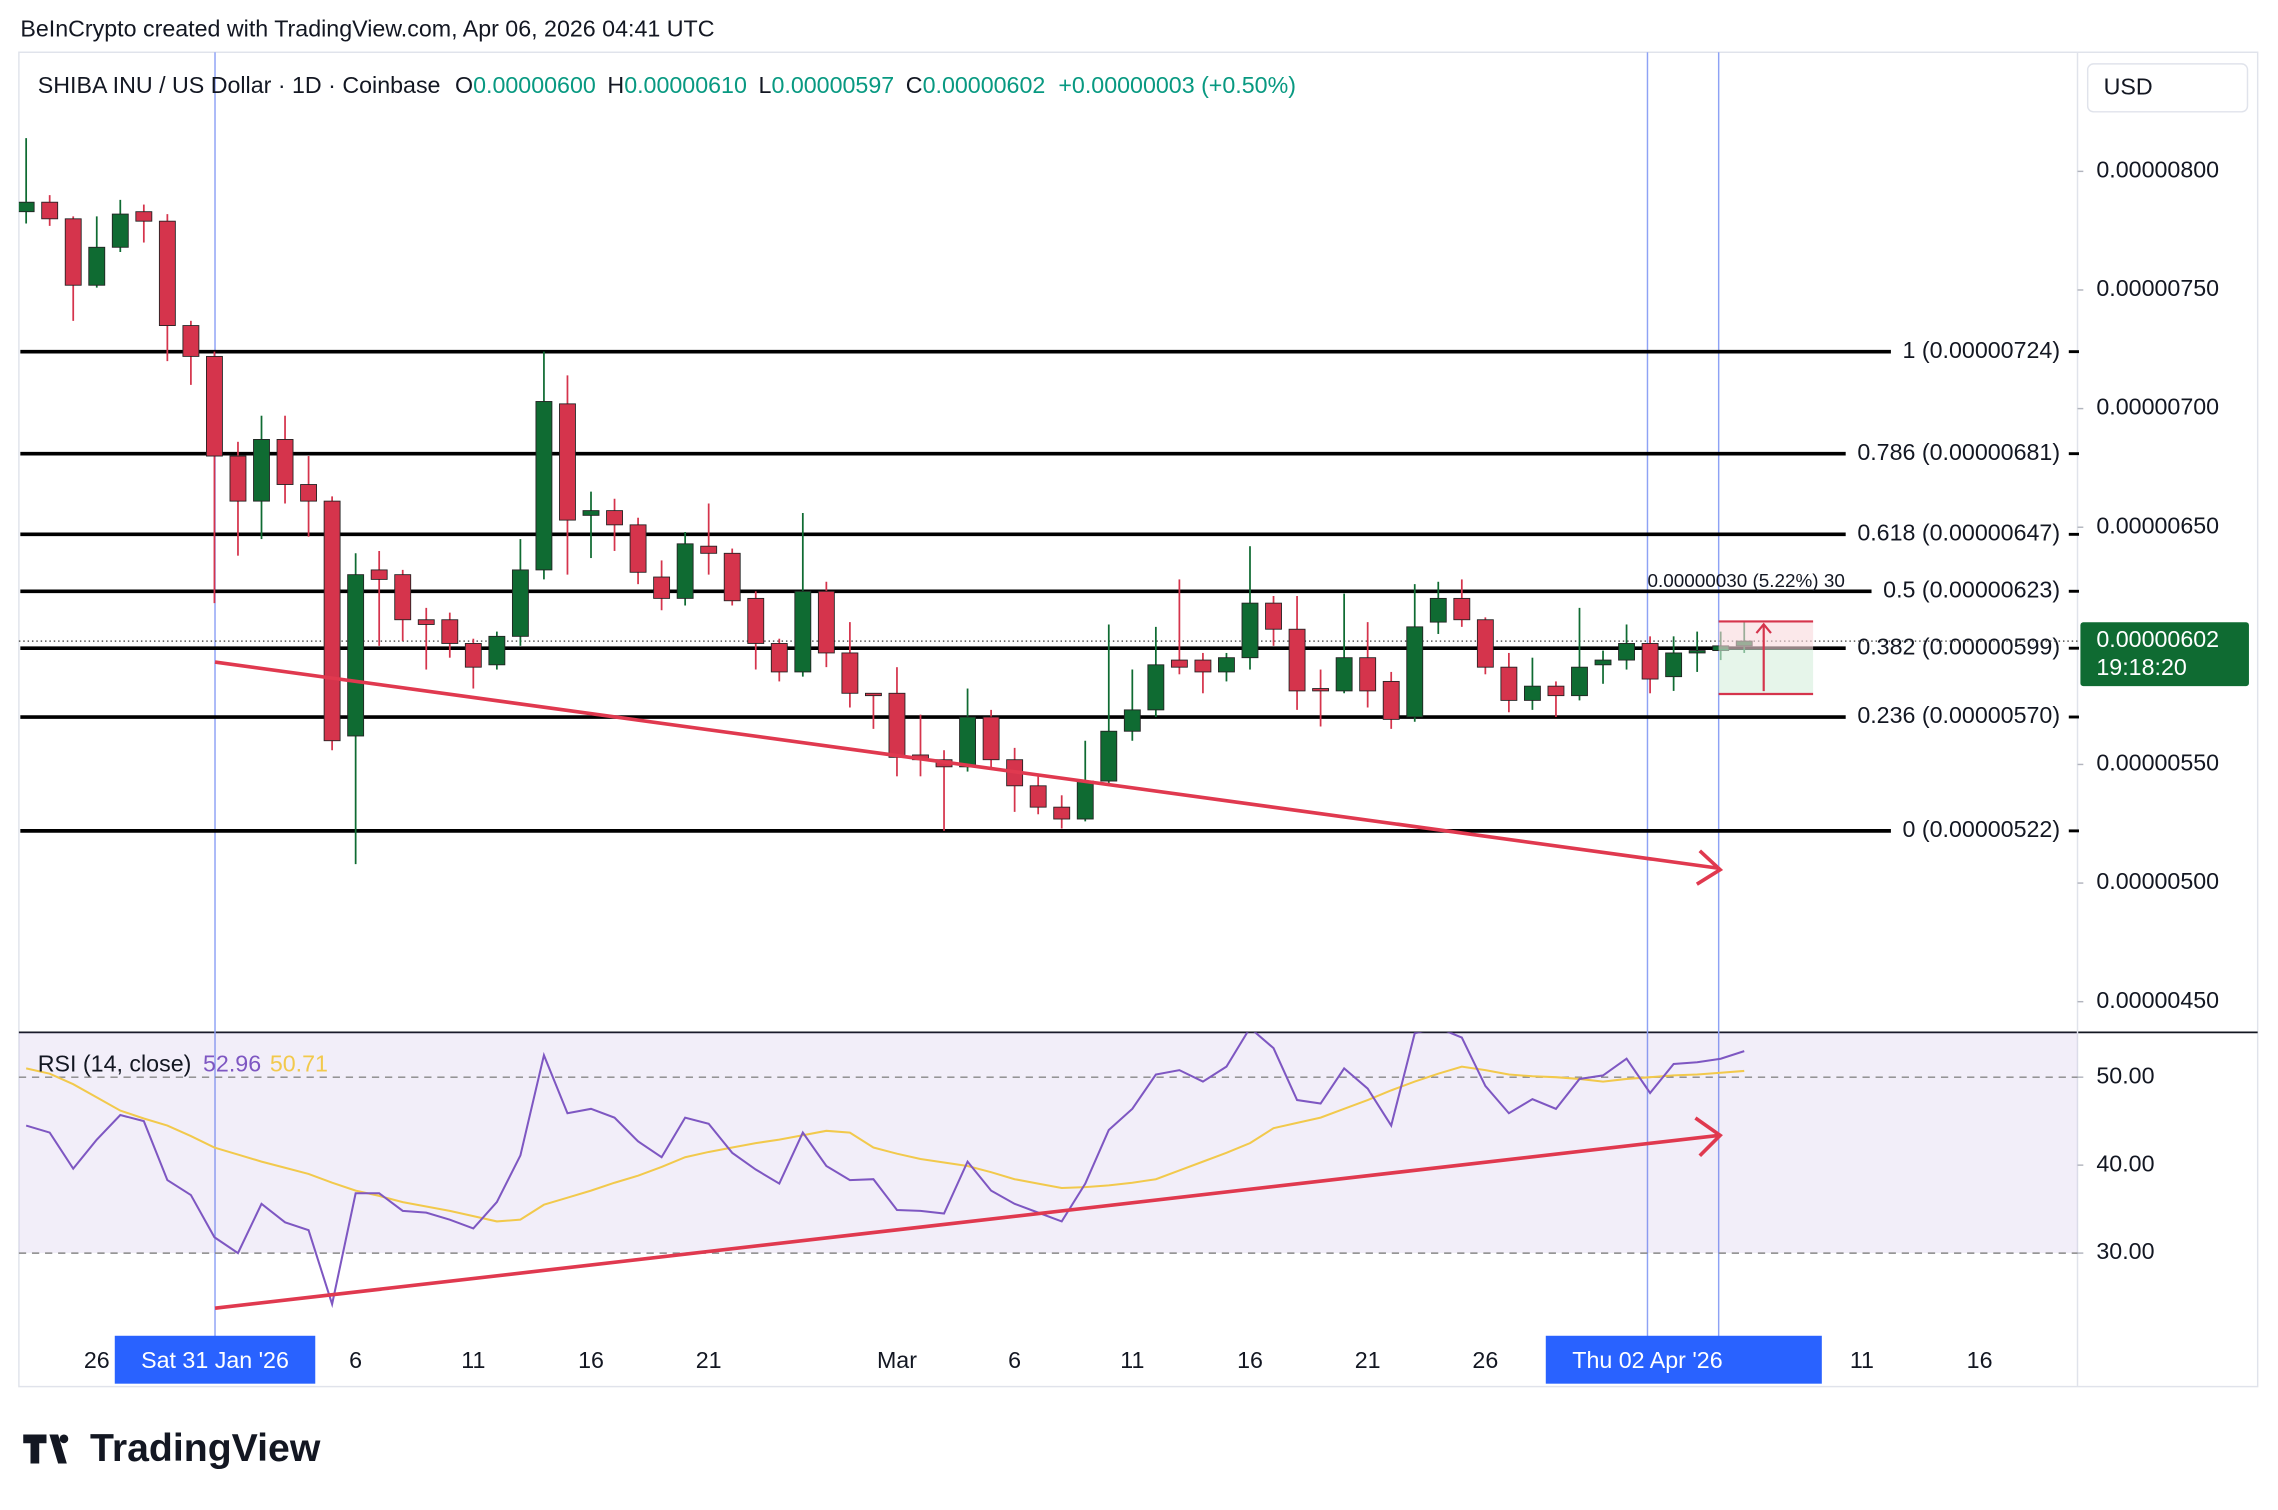  I want to click on currency-button, so click(2167, 88).